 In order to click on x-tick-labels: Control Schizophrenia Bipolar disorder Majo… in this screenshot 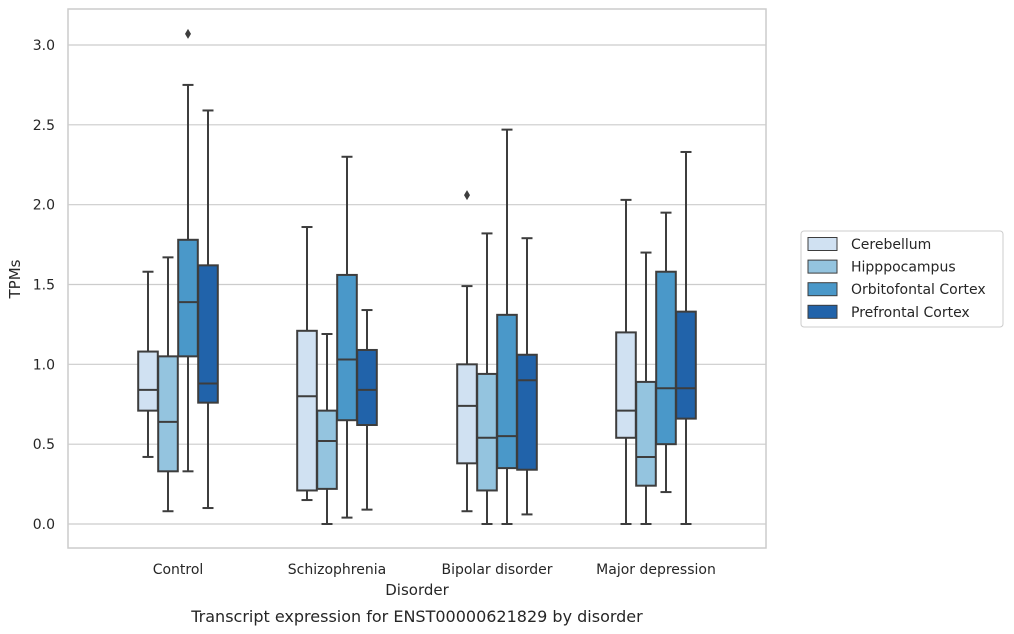, I will do `click(434, 570)`.